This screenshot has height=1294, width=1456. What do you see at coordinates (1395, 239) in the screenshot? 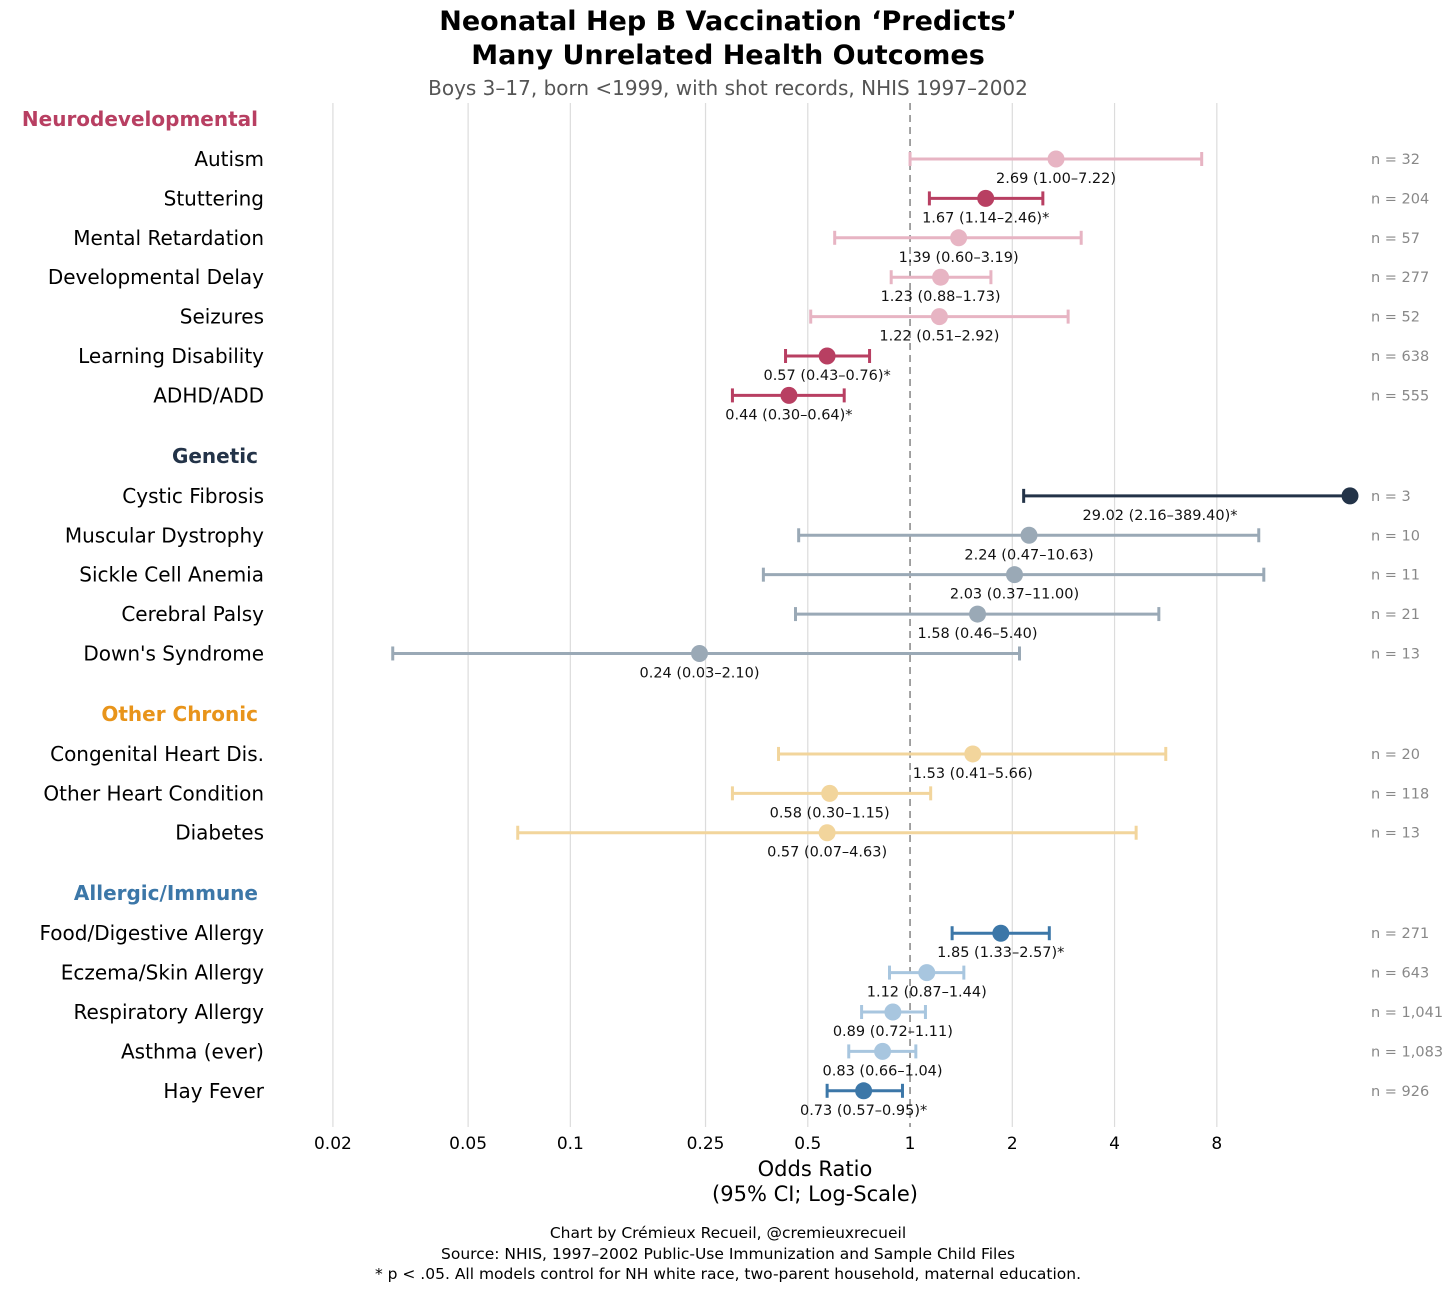
I see `sample-size: n = 57` at bounding box center [1395, 239].